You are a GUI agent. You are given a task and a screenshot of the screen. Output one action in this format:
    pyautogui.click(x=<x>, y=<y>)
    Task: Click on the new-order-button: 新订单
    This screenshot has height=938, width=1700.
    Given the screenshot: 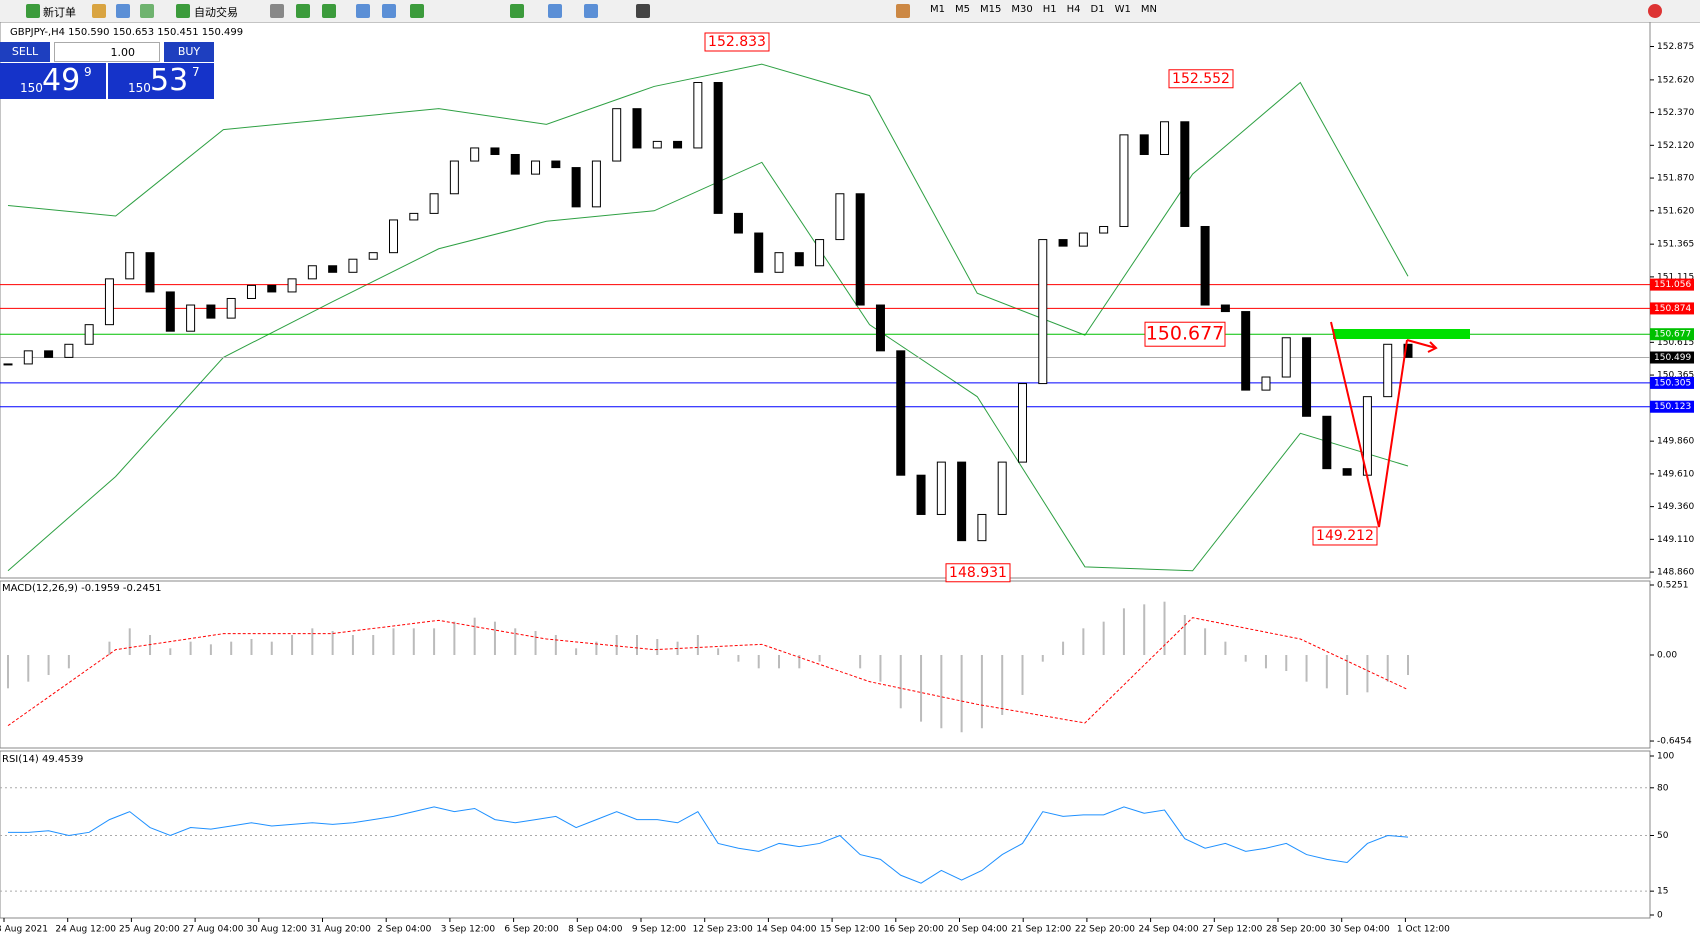 What is the action you would take?
    pyautogui.click(x=59, y=12)
    